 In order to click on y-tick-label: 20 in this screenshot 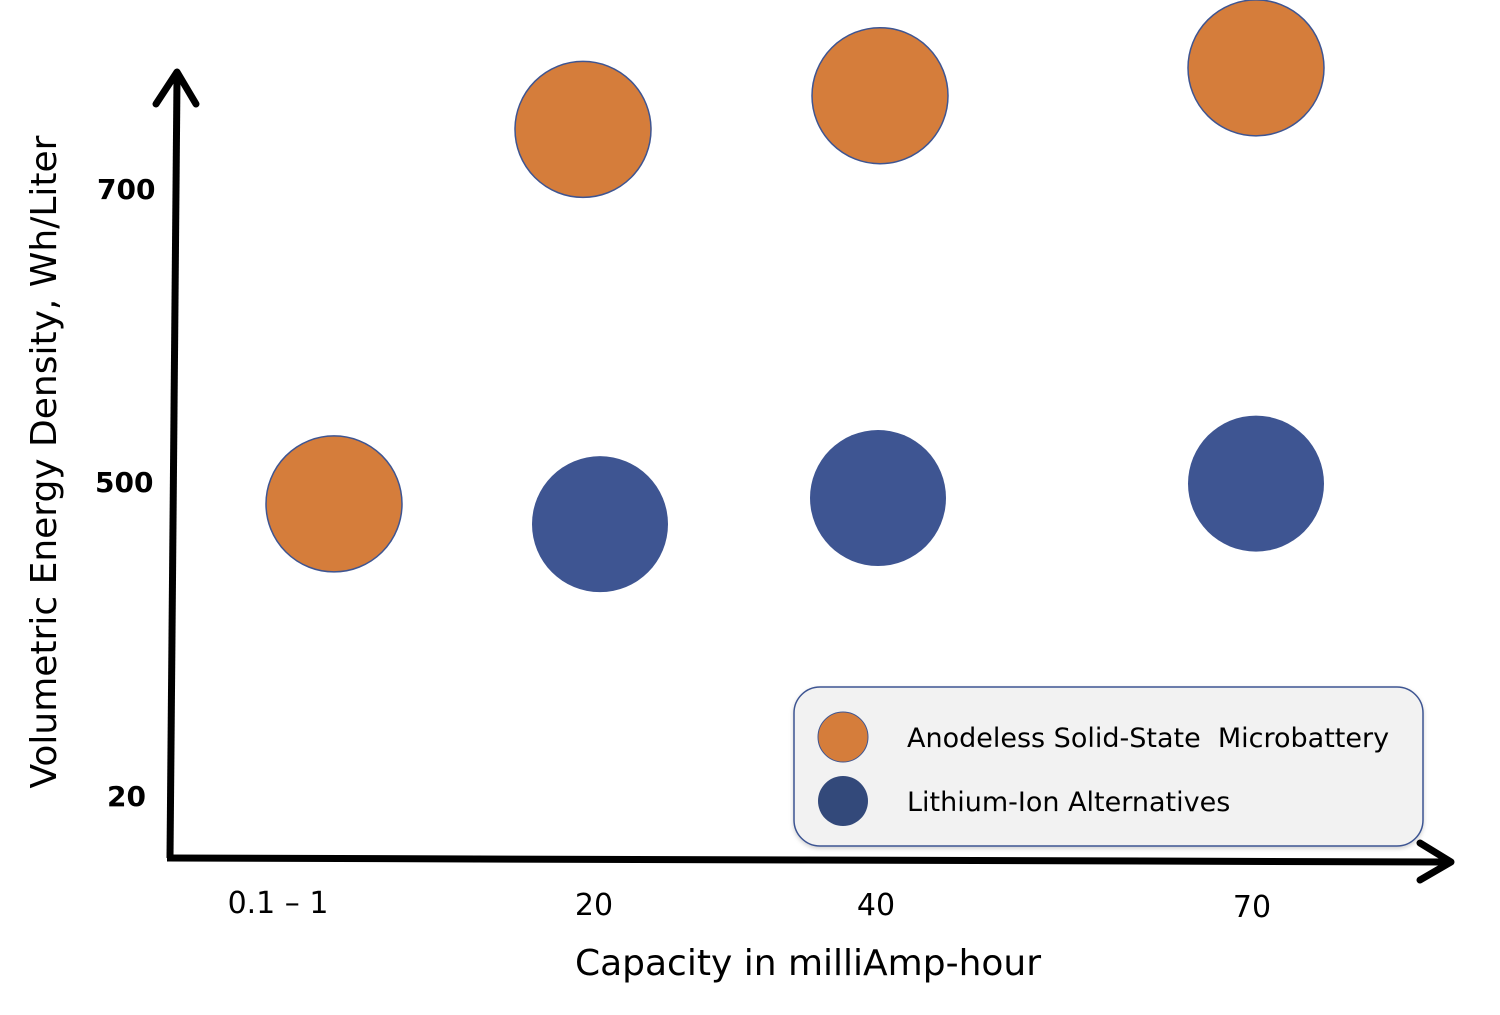, I will do `click(126, 796)`.